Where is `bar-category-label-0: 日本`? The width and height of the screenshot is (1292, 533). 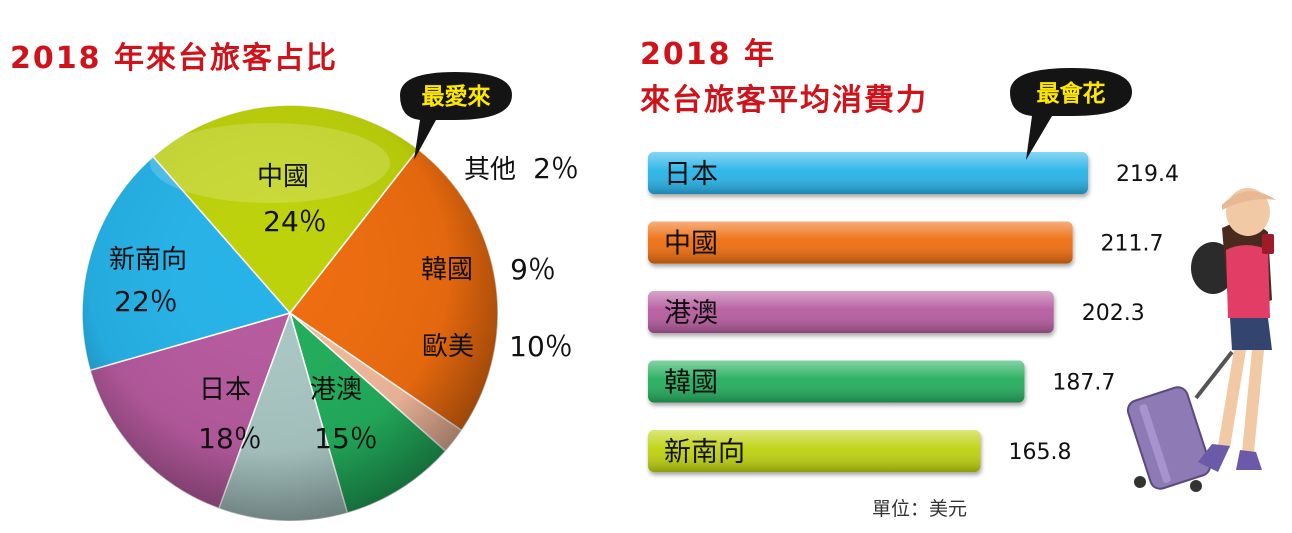
bar-category-label-0: 日本 is located at coordinates (691, 174).